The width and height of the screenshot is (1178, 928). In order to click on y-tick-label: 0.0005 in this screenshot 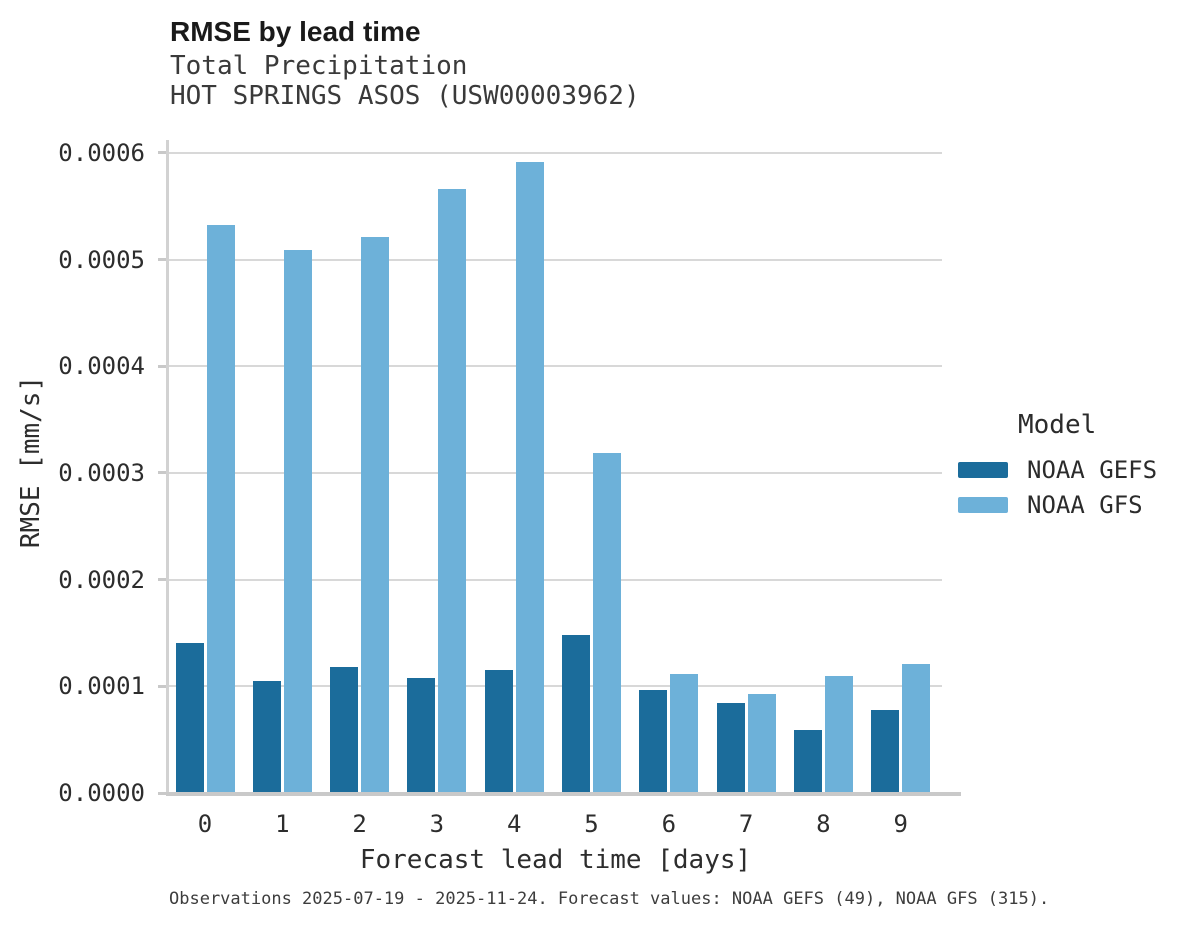, I will do `click(101, 259)`.